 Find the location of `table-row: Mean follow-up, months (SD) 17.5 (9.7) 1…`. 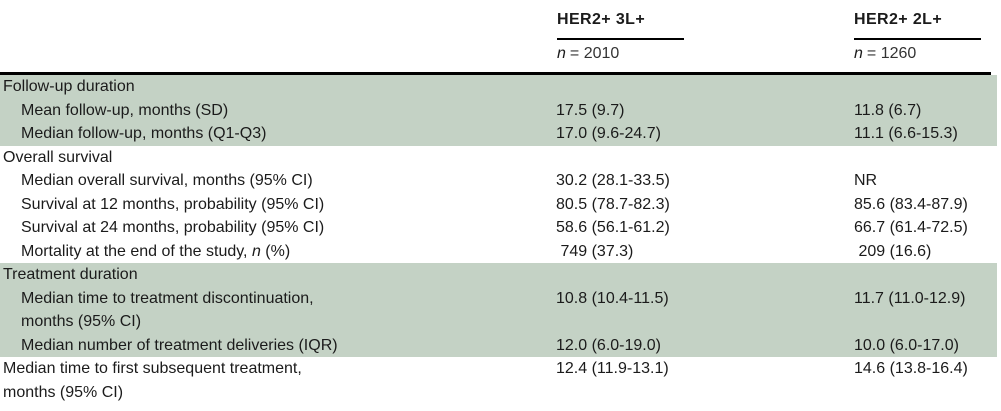

table-row: Mean follow-up, months (SD) 17.5 (9.7) 1… is located at coordinates (498, 111).